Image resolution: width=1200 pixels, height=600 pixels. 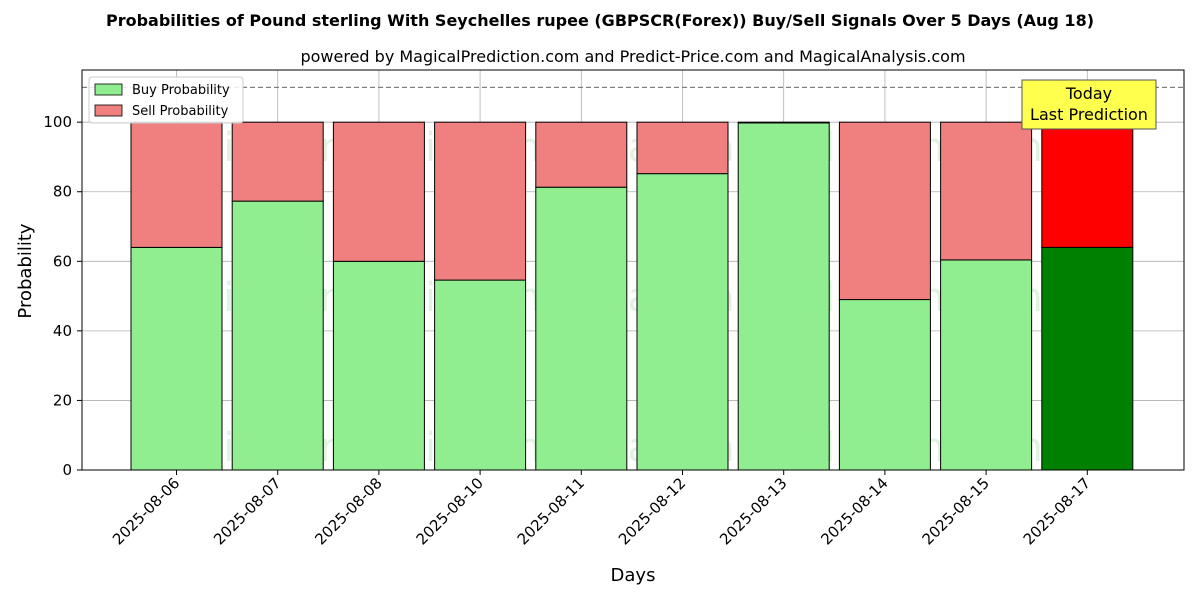 What do you see at coordinates (62, 261) in the screenshot?
I see `y-tick-label: 60` at bounding box center [62, 261].